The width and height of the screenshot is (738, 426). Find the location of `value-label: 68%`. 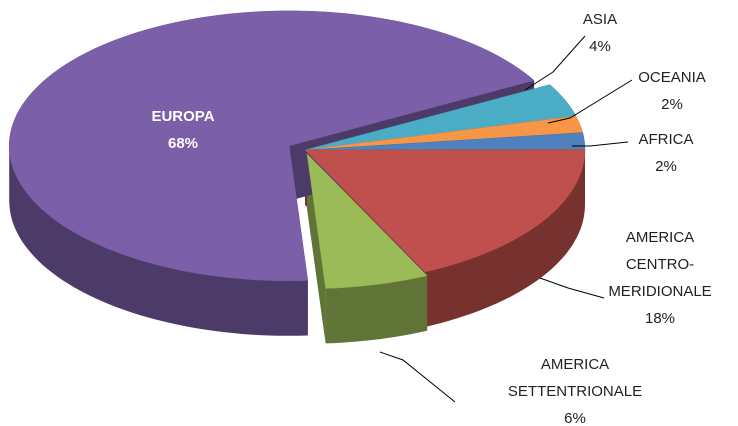

value-label: 68% is located at coordinates (183, 143).